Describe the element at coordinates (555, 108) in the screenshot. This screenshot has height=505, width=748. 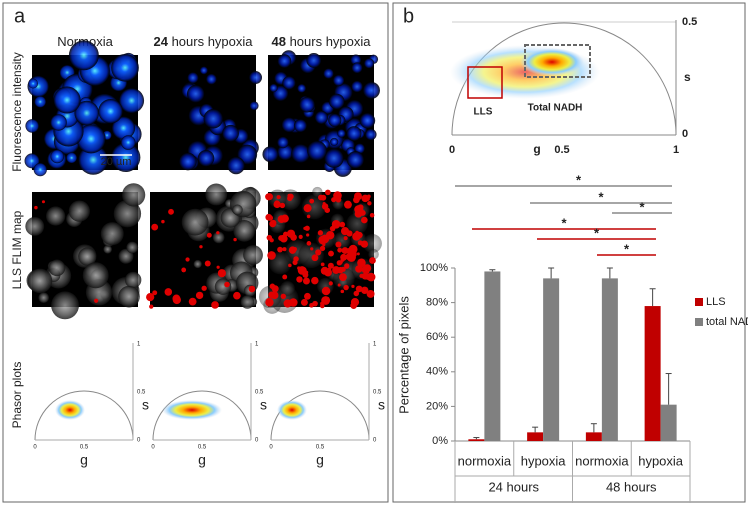
I see `nadh-label: Total NADH` at that location.